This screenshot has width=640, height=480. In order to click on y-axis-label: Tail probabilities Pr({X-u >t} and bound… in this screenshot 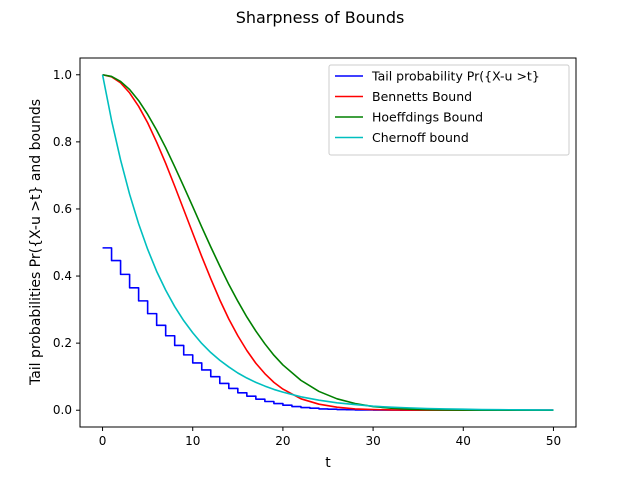, I will do `click(36, 242)`.